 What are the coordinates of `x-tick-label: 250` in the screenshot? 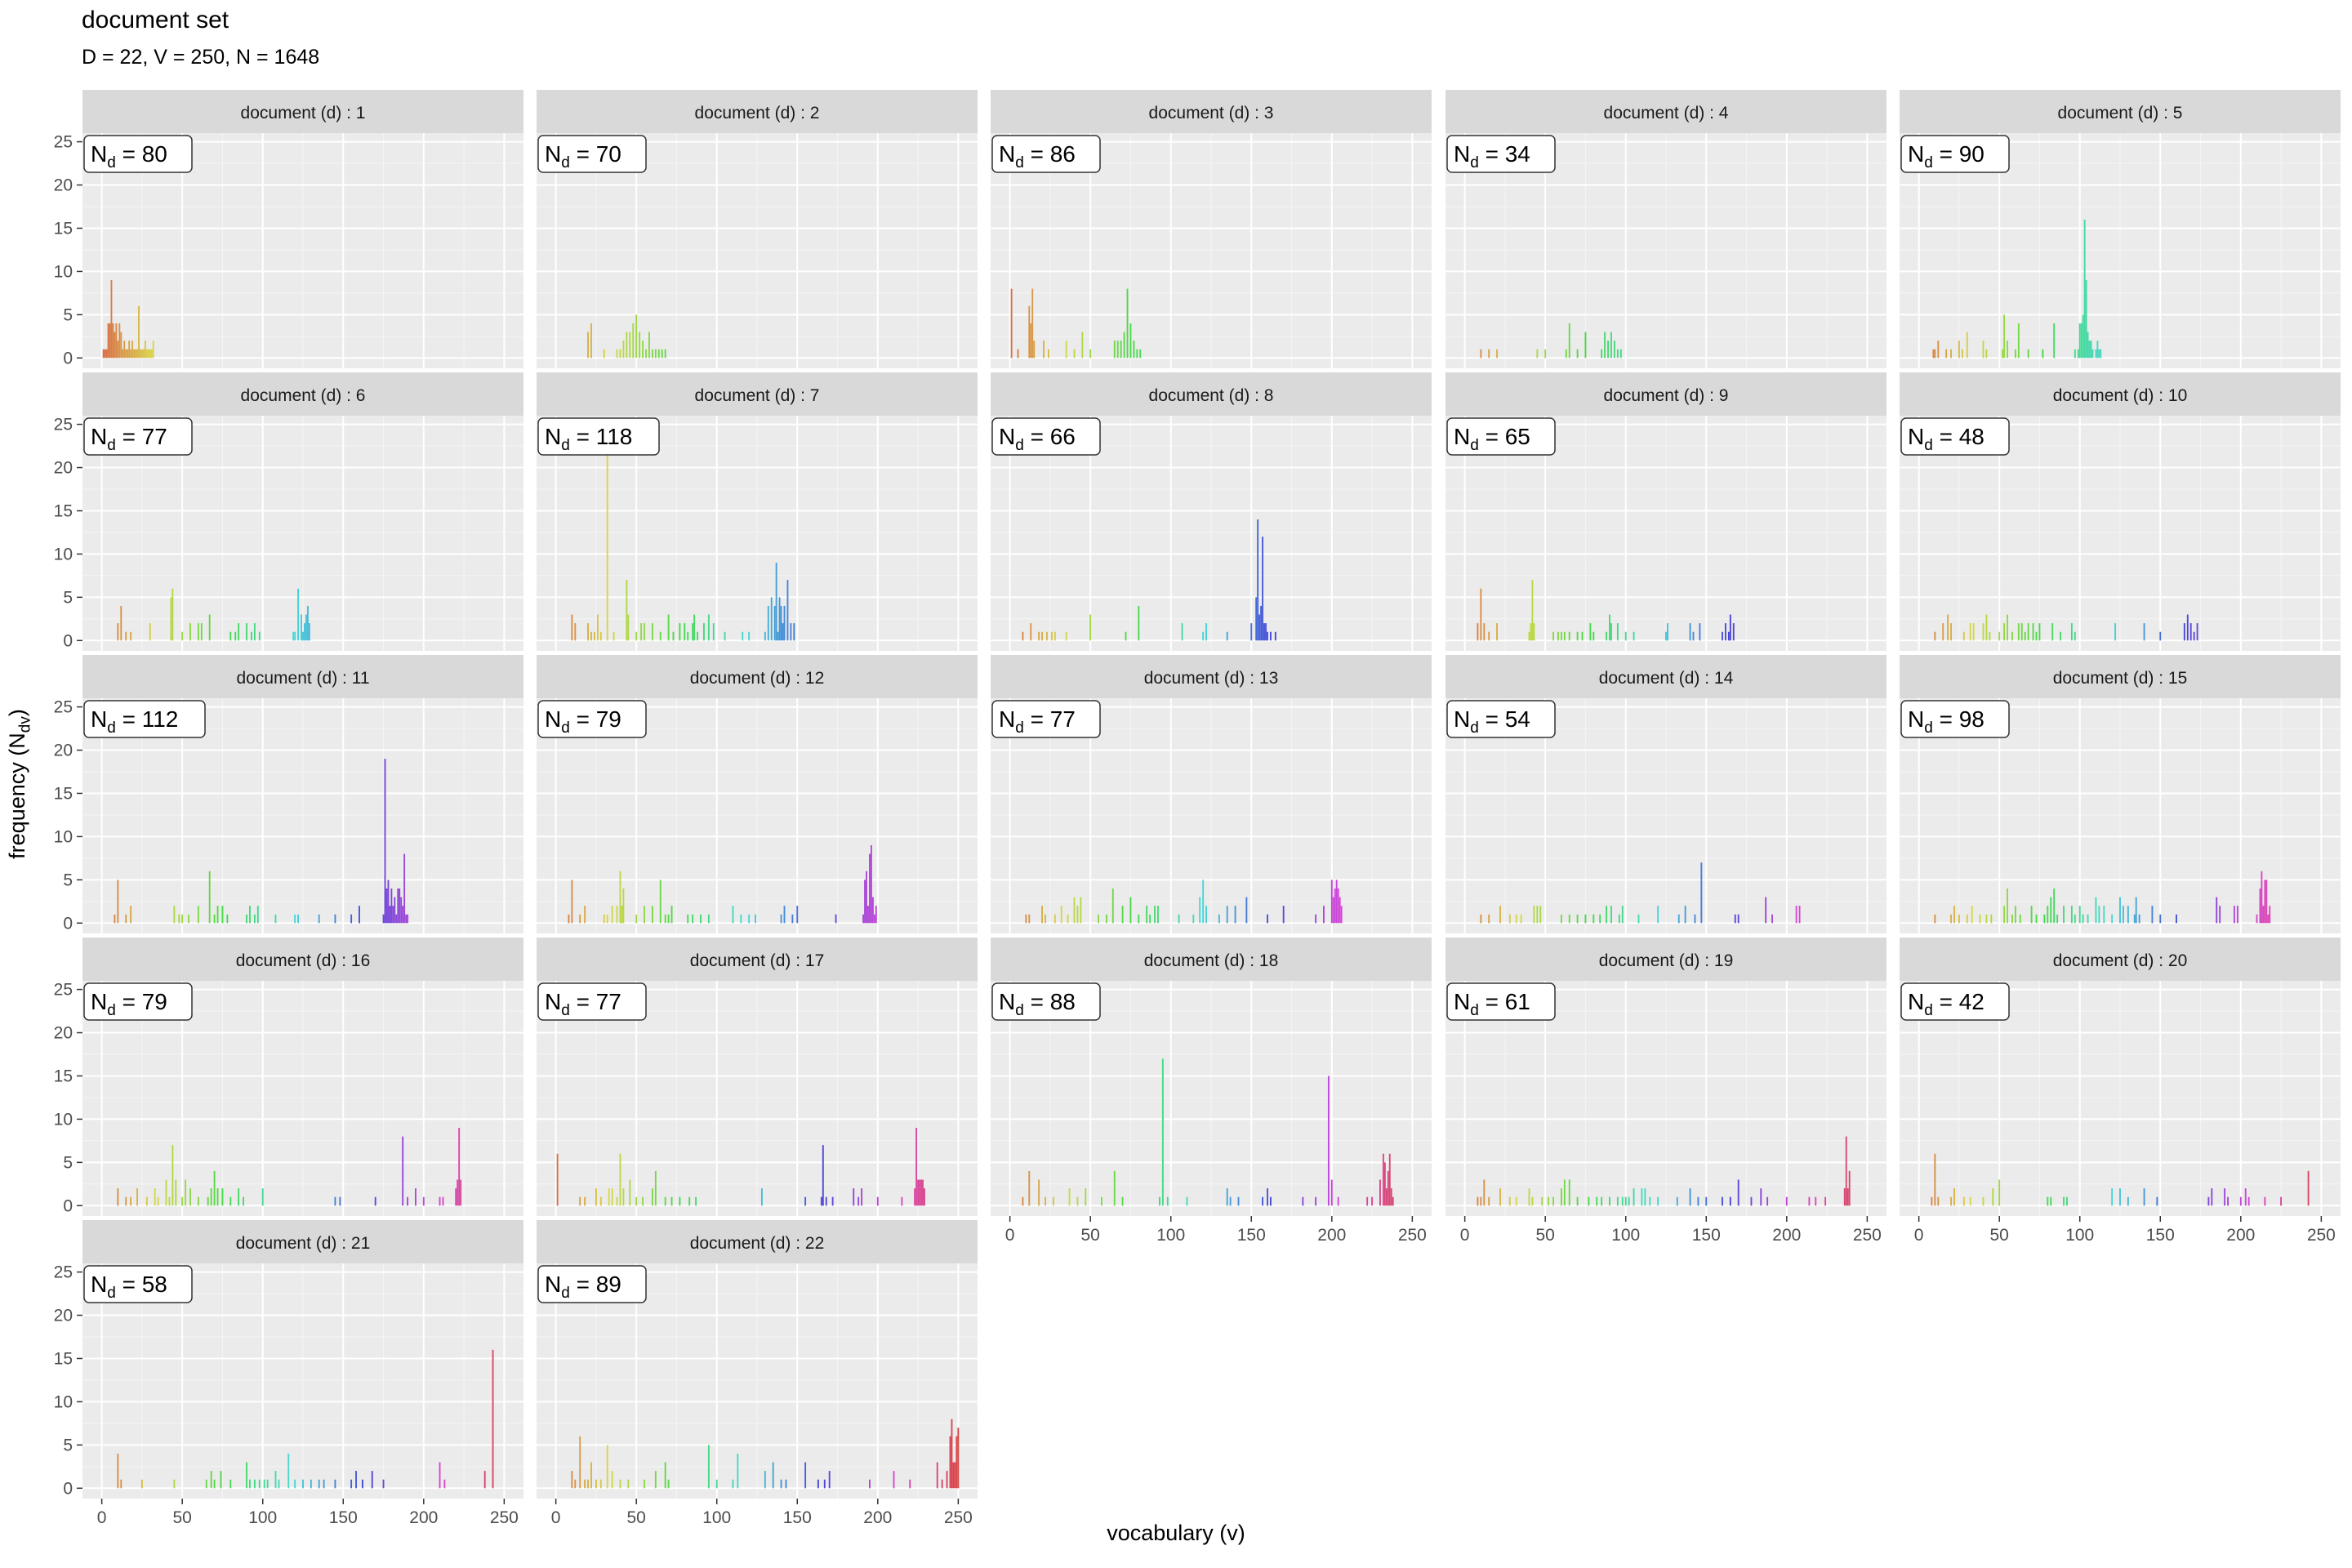 It's located at (1867, 1235).